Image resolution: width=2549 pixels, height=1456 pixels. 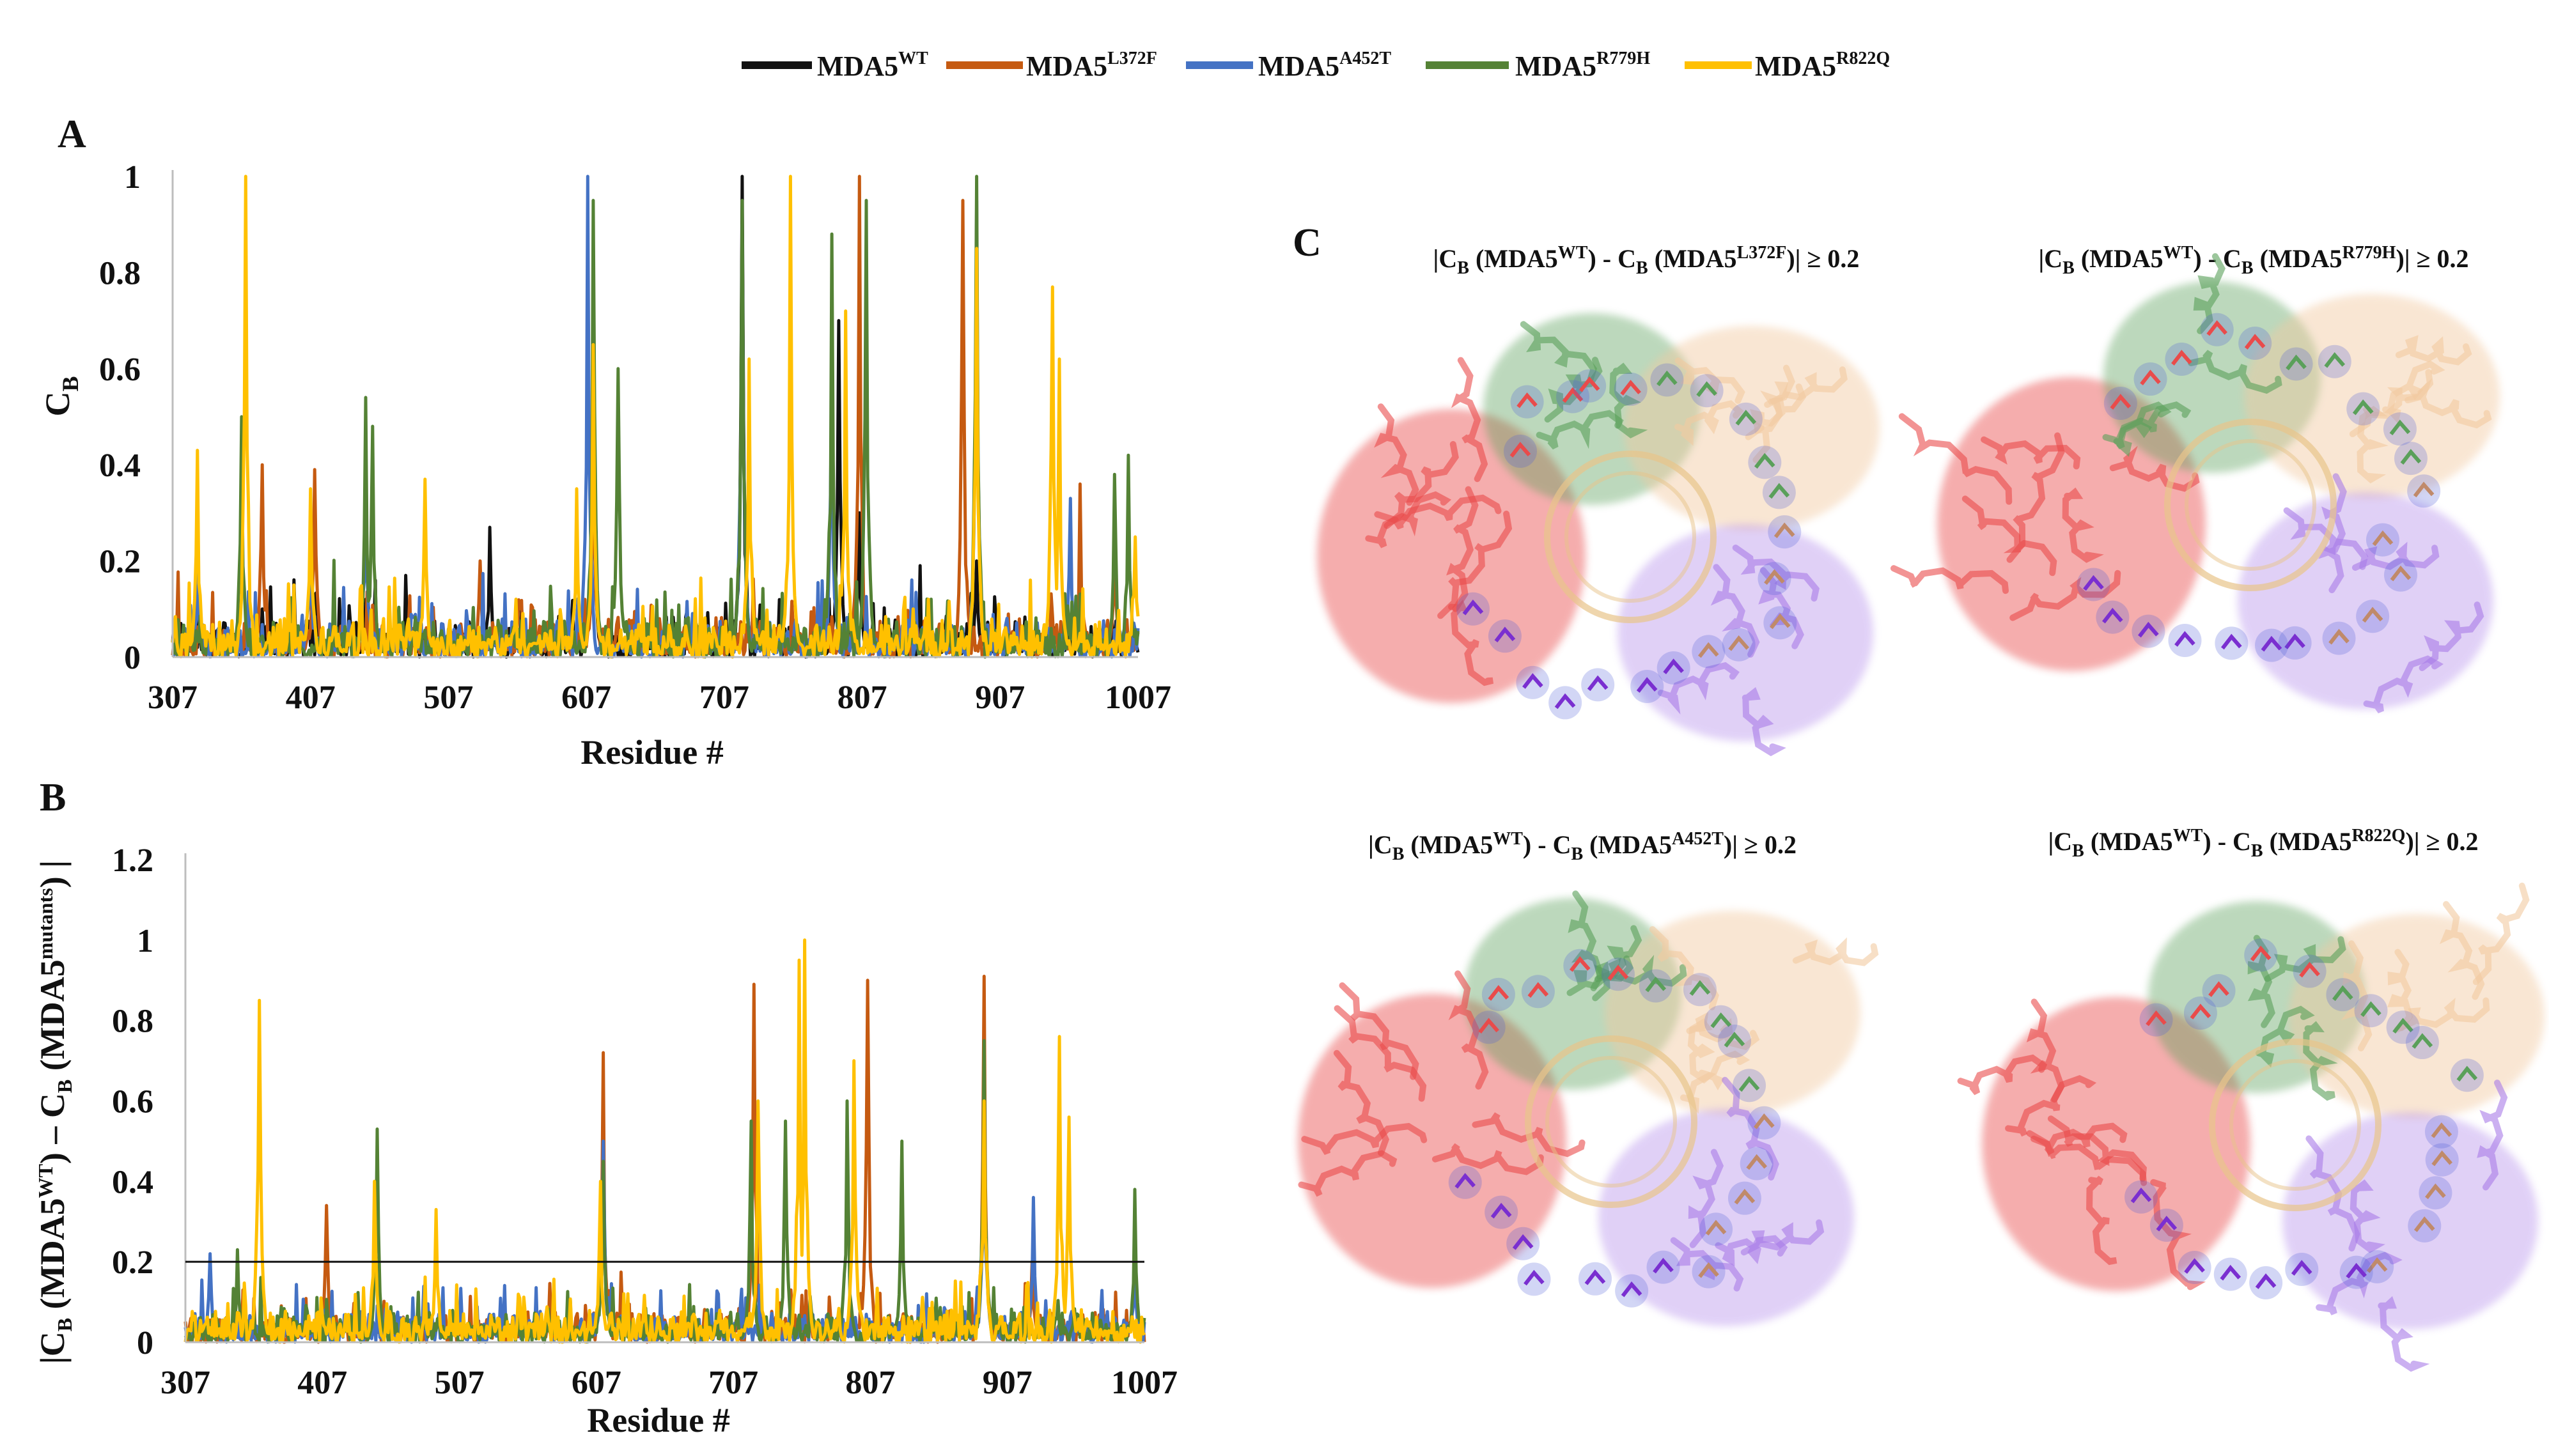 What do you see at coordinates (1324, 65) in the screenshot?
I see `legend-label-a452t: MDA5A452T` at bounding box center [1324, 65].